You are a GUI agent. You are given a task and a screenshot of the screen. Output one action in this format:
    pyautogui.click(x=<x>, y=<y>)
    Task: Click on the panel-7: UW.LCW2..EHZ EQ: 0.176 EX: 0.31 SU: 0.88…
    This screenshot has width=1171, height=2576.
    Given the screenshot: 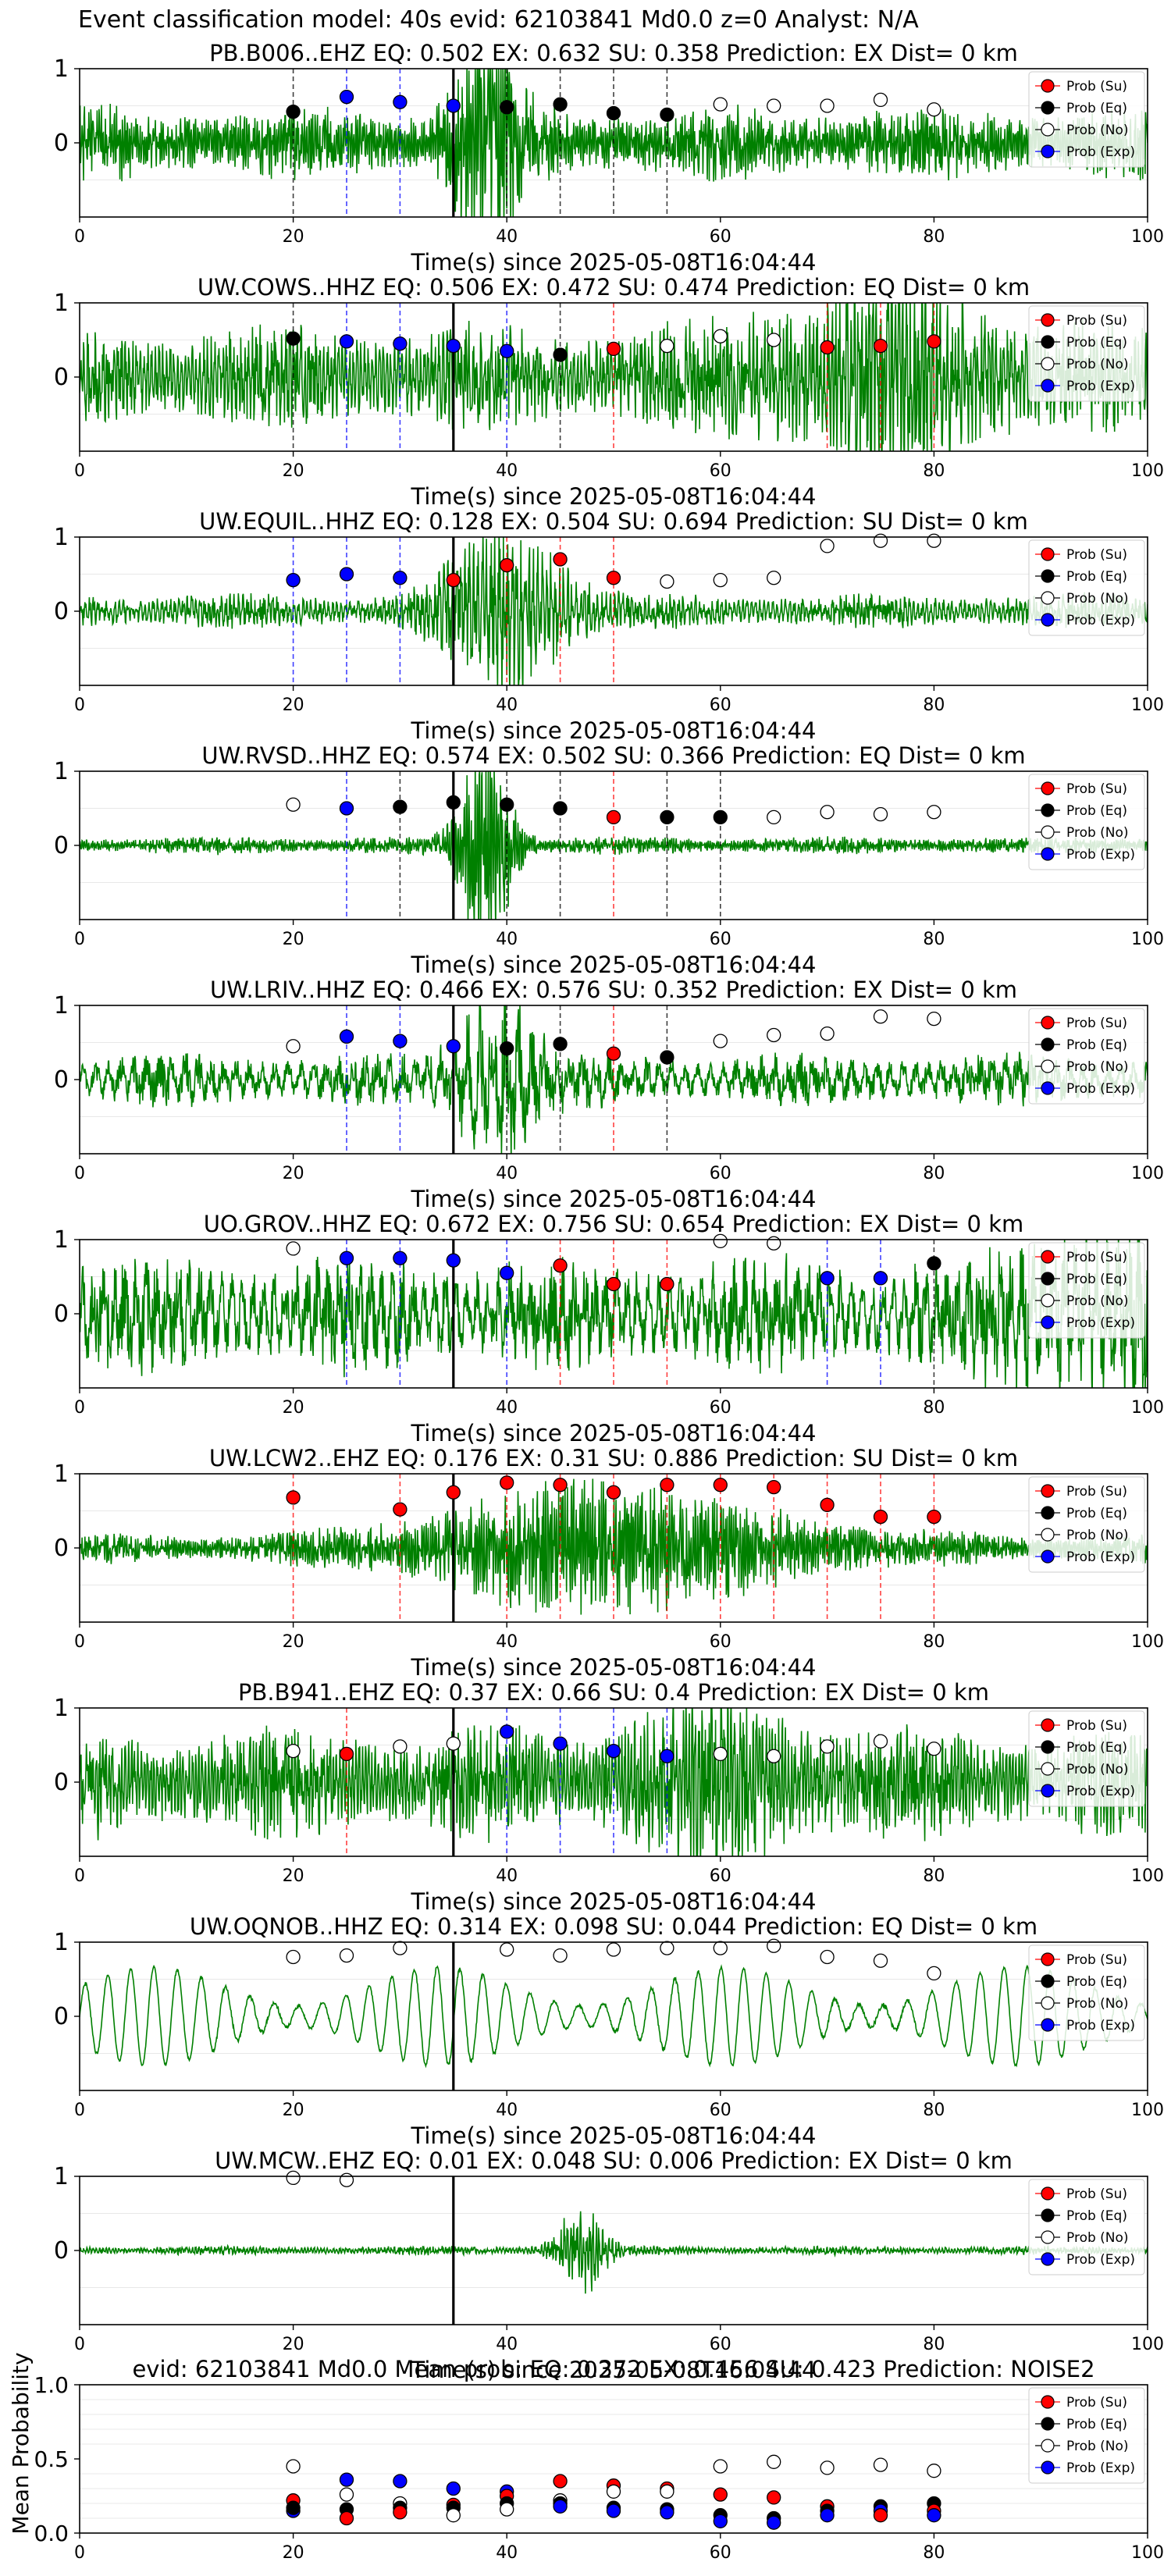 What is the action you would take?
    pyautogui.click(x=609, y=1563)
    